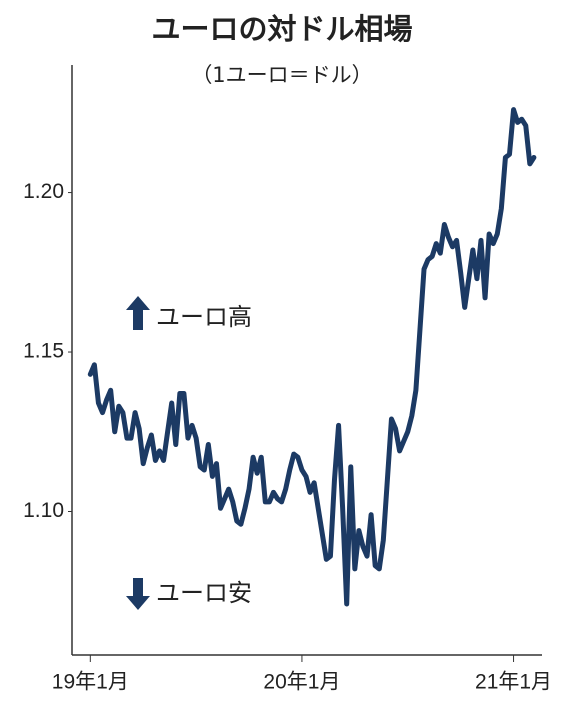 This screenshot has height=713, width=561. Describe the element at coordinates (204, 593) in the screenshot. I see `annotation: ユーロ安` at that location.